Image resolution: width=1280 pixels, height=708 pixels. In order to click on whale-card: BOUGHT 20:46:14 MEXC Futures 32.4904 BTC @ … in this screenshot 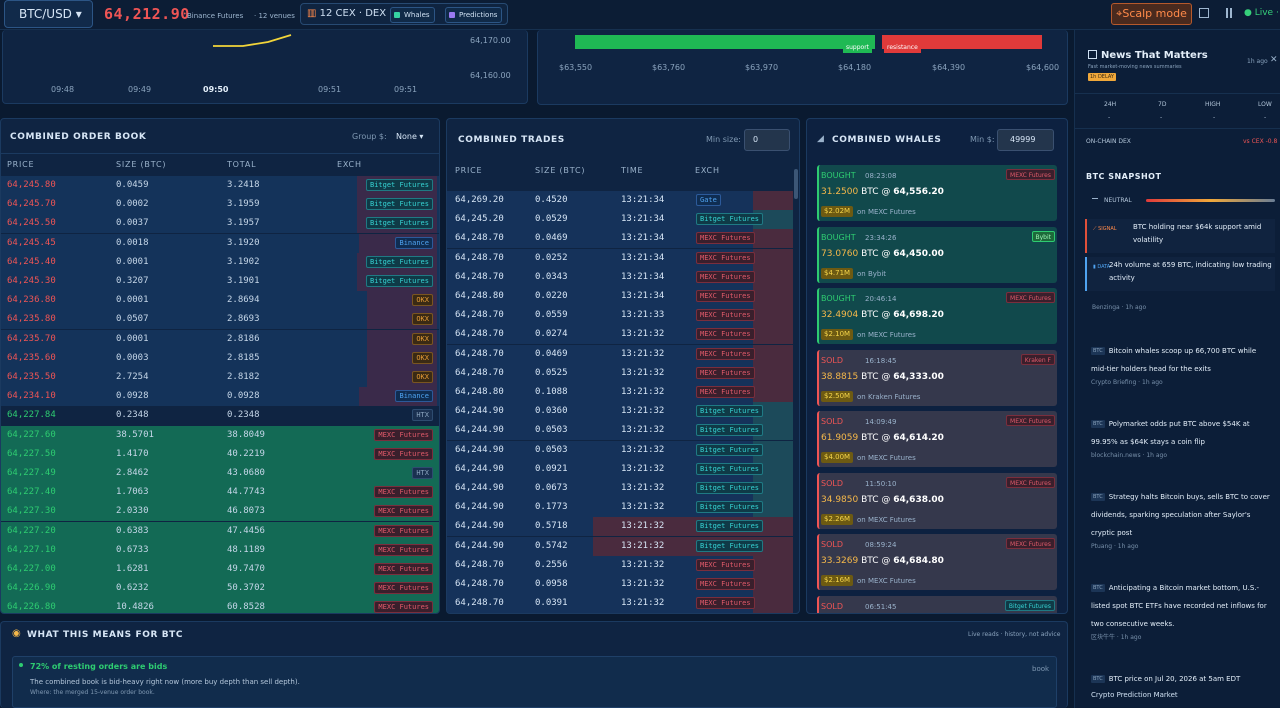, I will do `click(937, 316)`.